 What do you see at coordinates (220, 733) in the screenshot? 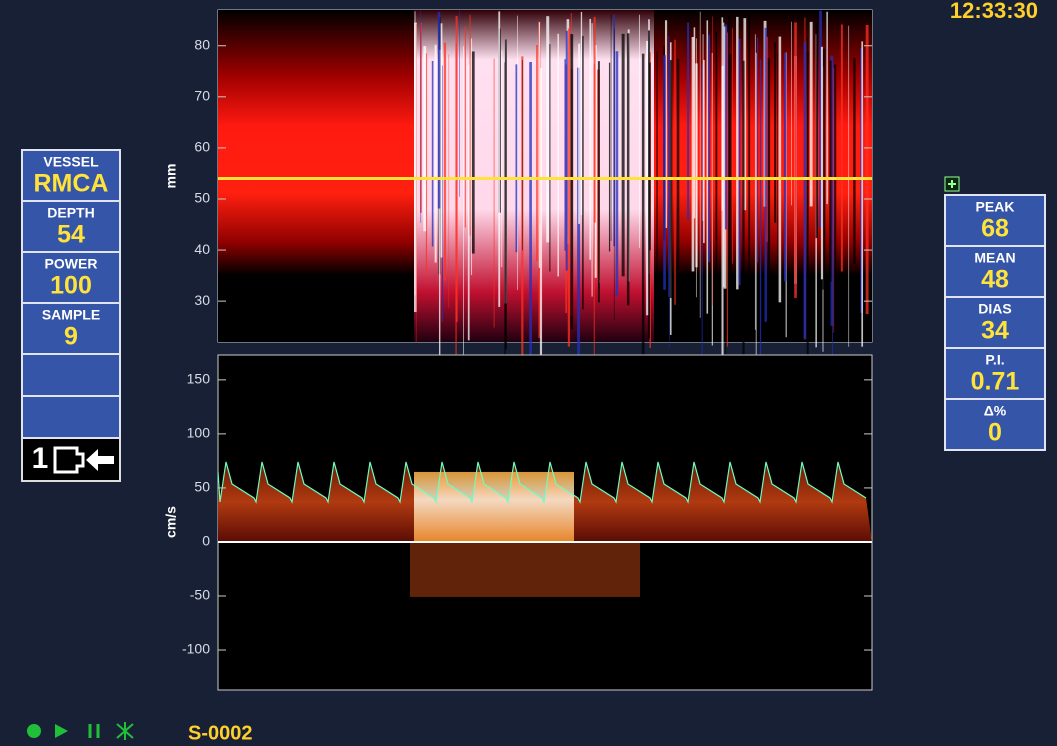
I see `study-id: S-0002` at bounding box center [220, 733].